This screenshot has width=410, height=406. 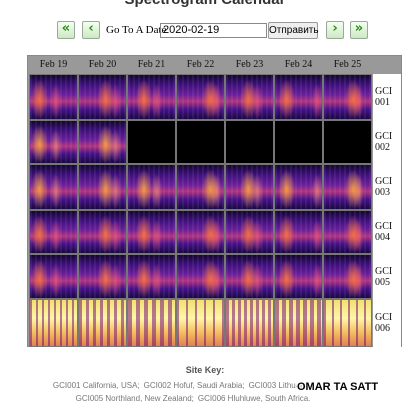 What do you see at coordinates (249, 64) in the screenshot?
I see `column-header: Feb 23` at bounding box center [249, 64].